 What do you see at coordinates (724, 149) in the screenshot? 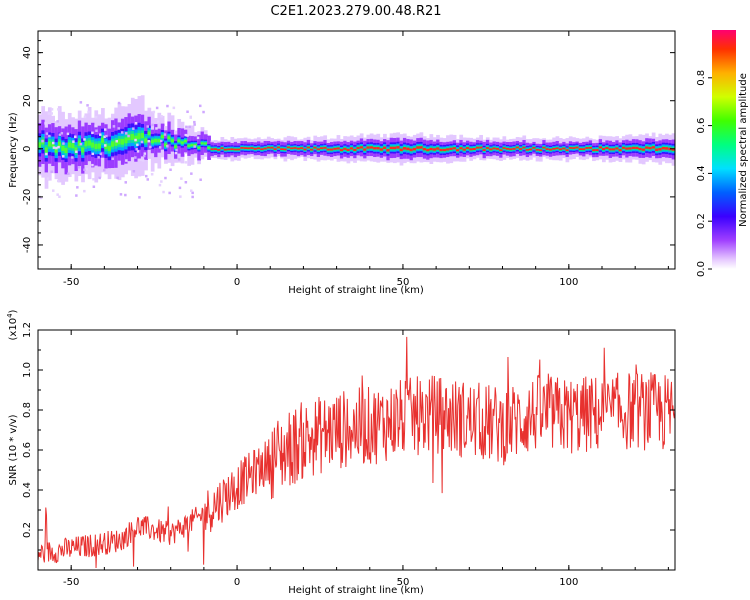
I see `colorbar-gradient` at bounding box center [724, 149].